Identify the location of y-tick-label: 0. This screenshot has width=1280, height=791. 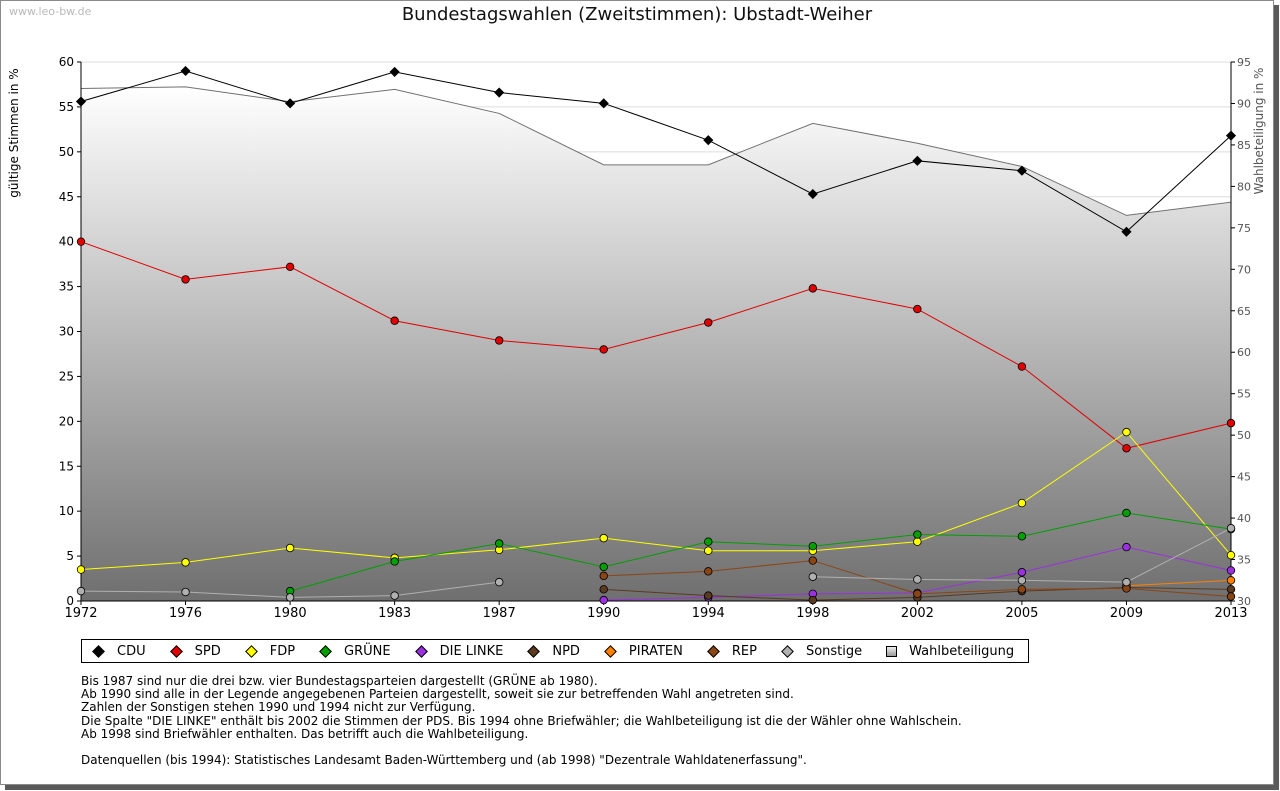
(70, 601).